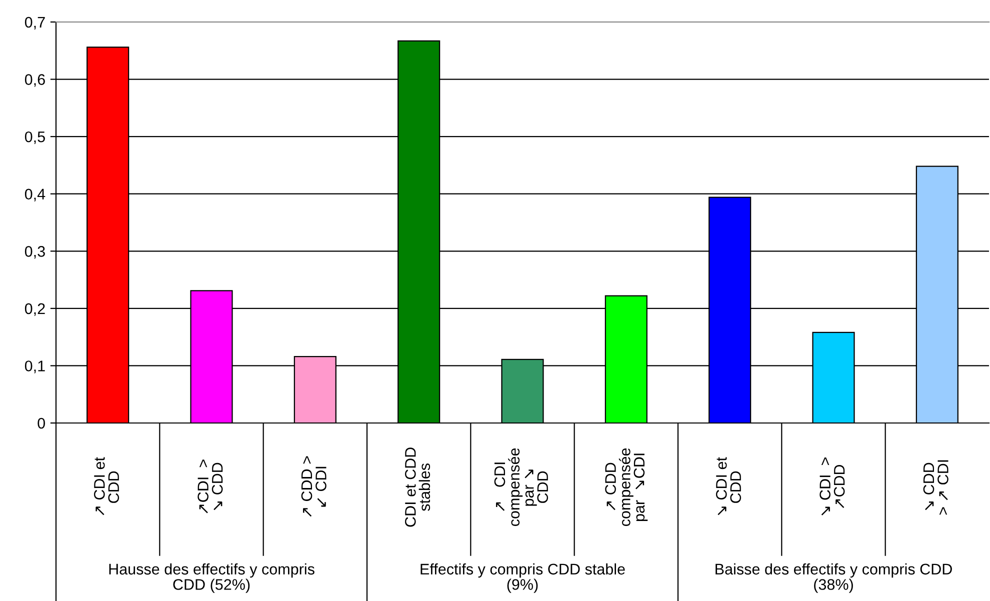  I want to click on y-tick-label: 0, so click(41, 423).